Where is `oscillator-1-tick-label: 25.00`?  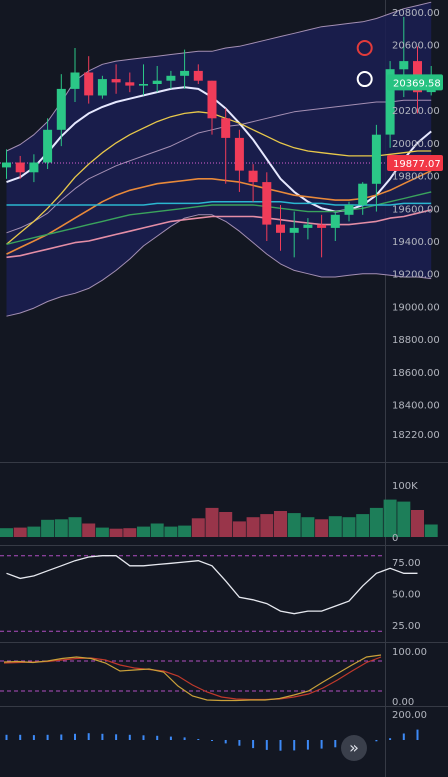
oscillator-1-tick-label: 25.00 is located at coordinates (406, 626).